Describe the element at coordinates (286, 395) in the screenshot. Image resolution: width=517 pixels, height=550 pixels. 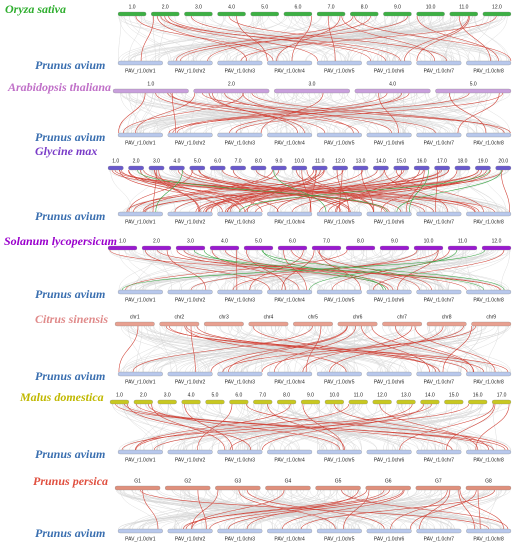
I see `chromosome-label: 8.0` at that location.